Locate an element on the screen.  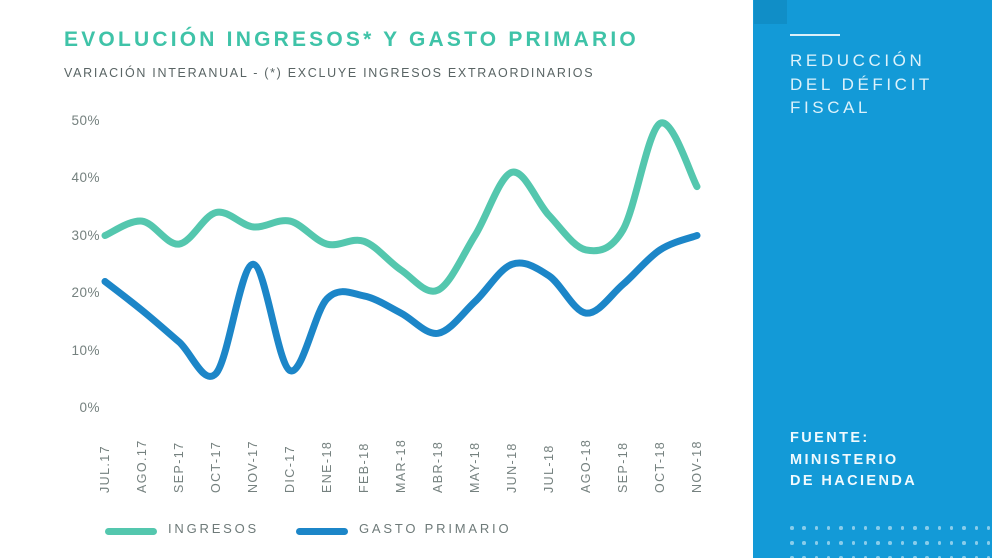
x-axis-tick-label: MAR-18 is located at coordinates (401, 465).